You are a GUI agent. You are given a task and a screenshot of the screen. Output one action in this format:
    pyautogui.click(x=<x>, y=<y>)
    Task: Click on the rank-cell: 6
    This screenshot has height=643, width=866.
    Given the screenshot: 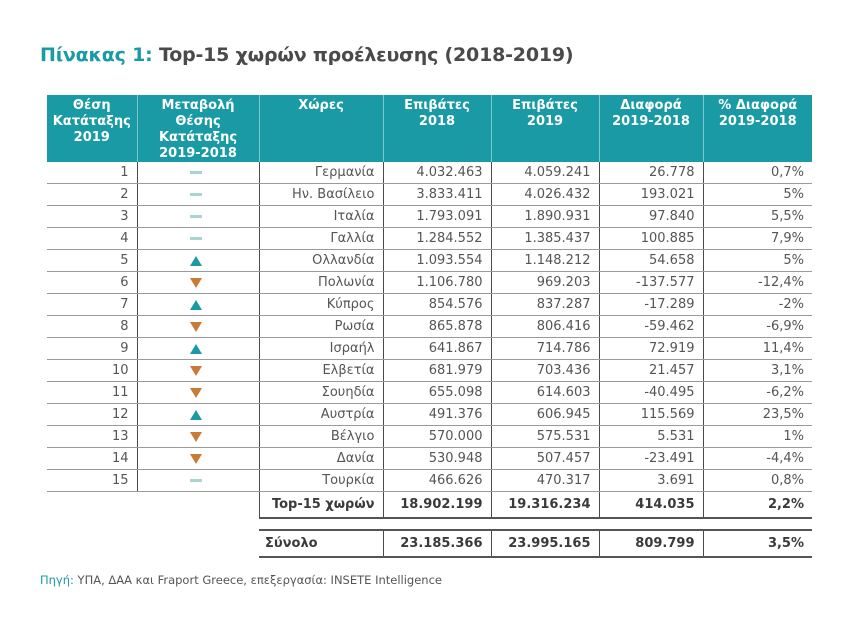 What is the action you would take?
    pyautogui.click(x=92, y=282)
    